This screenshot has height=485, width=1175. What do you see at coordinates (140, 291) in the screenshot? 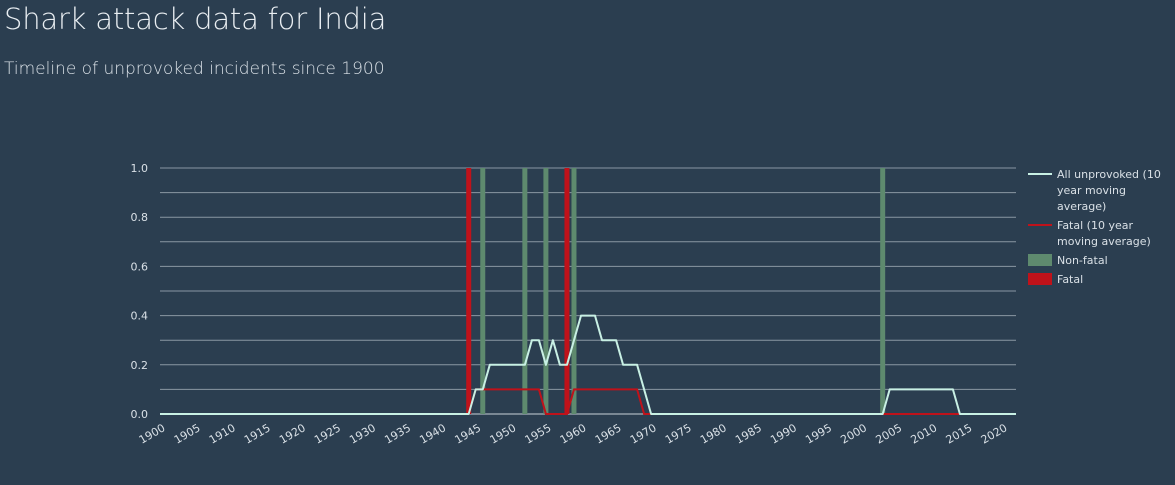
I see `y-axis: 0.0 0.2 0.4 0.6 0.8 1.0` at bounding box center [140, 291].